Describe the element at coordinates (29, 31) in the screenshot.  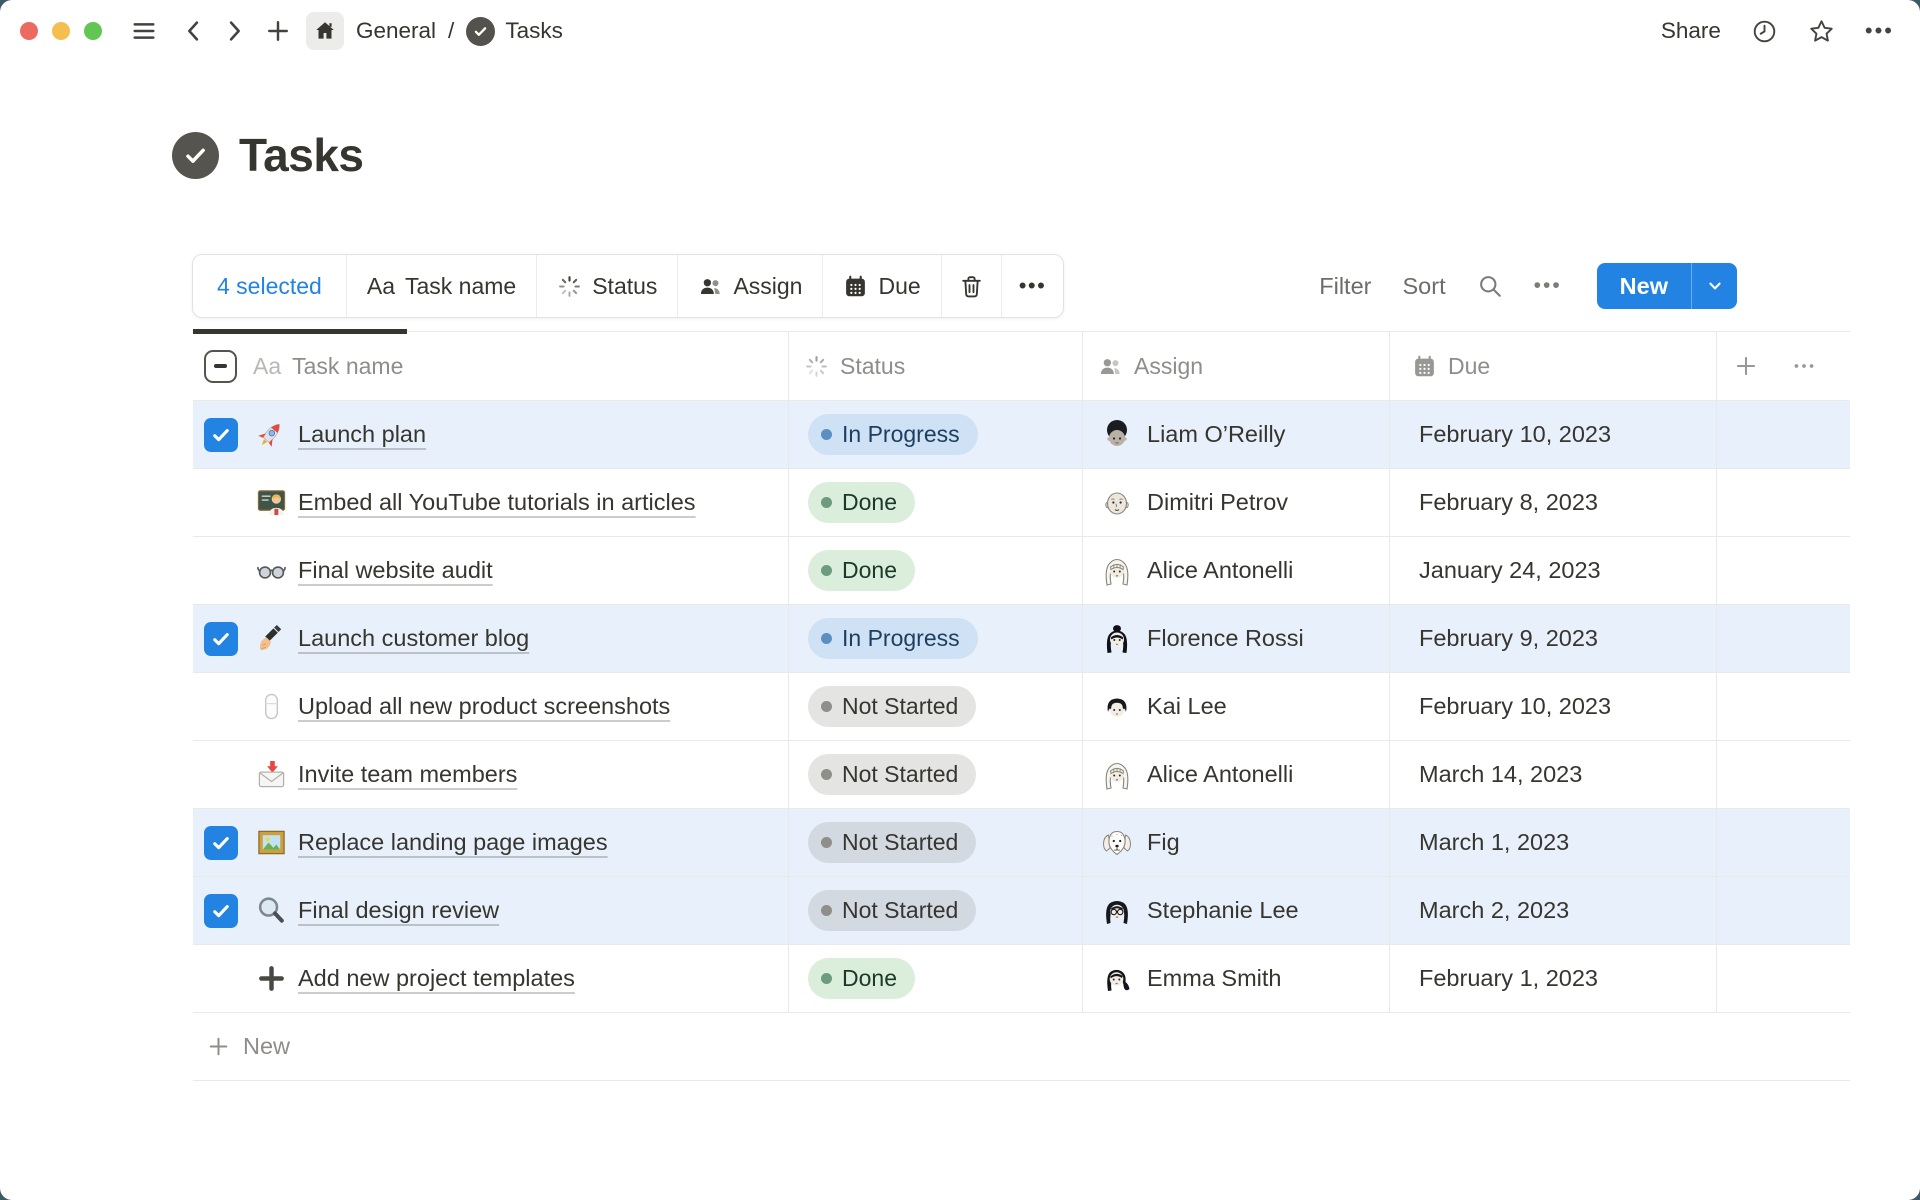
I see `close-window-button` at that location.